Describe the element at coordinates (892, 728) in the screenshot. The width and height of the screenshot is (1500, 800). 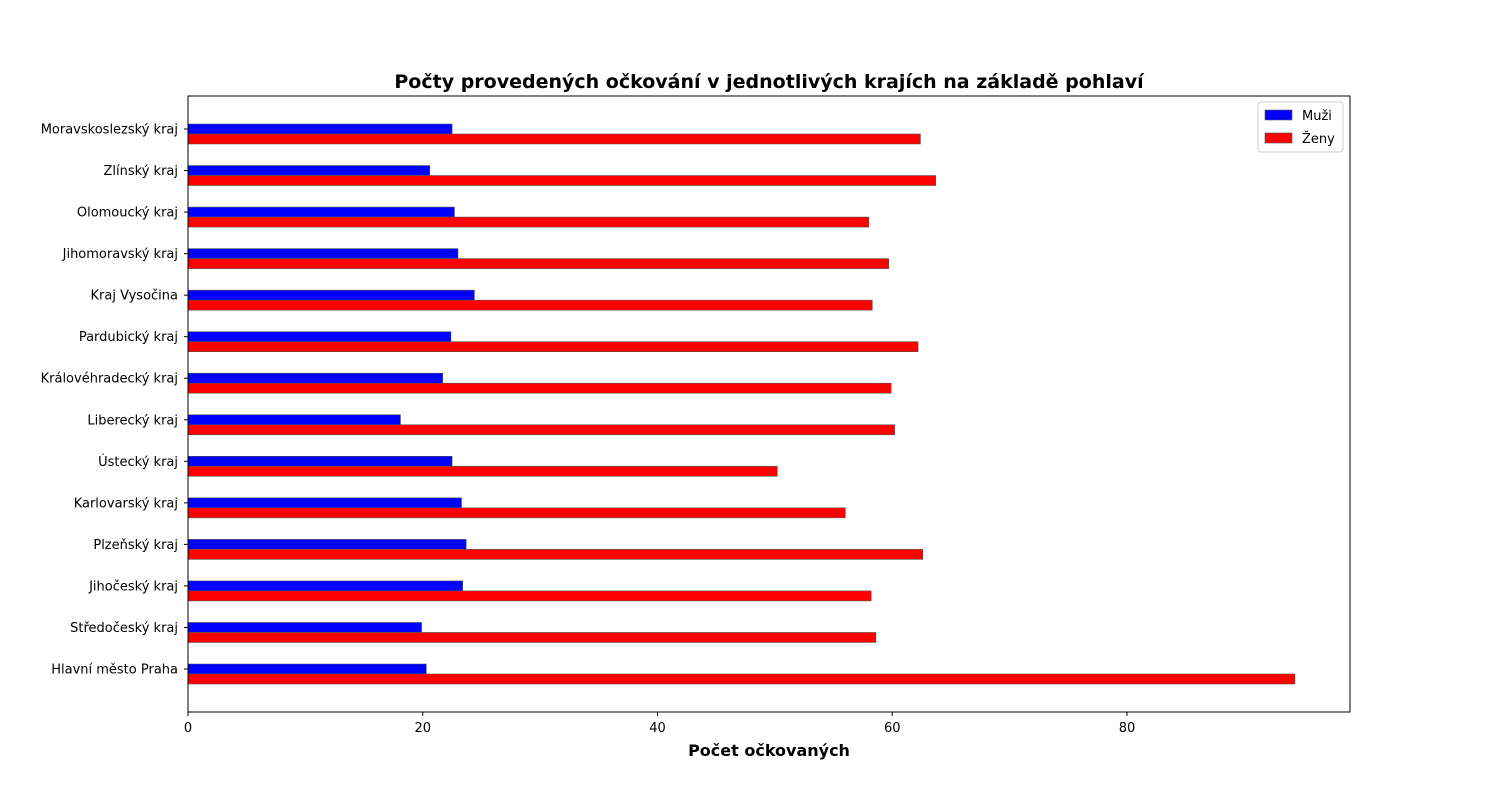
I see `x-tick-label: 60` at that location.